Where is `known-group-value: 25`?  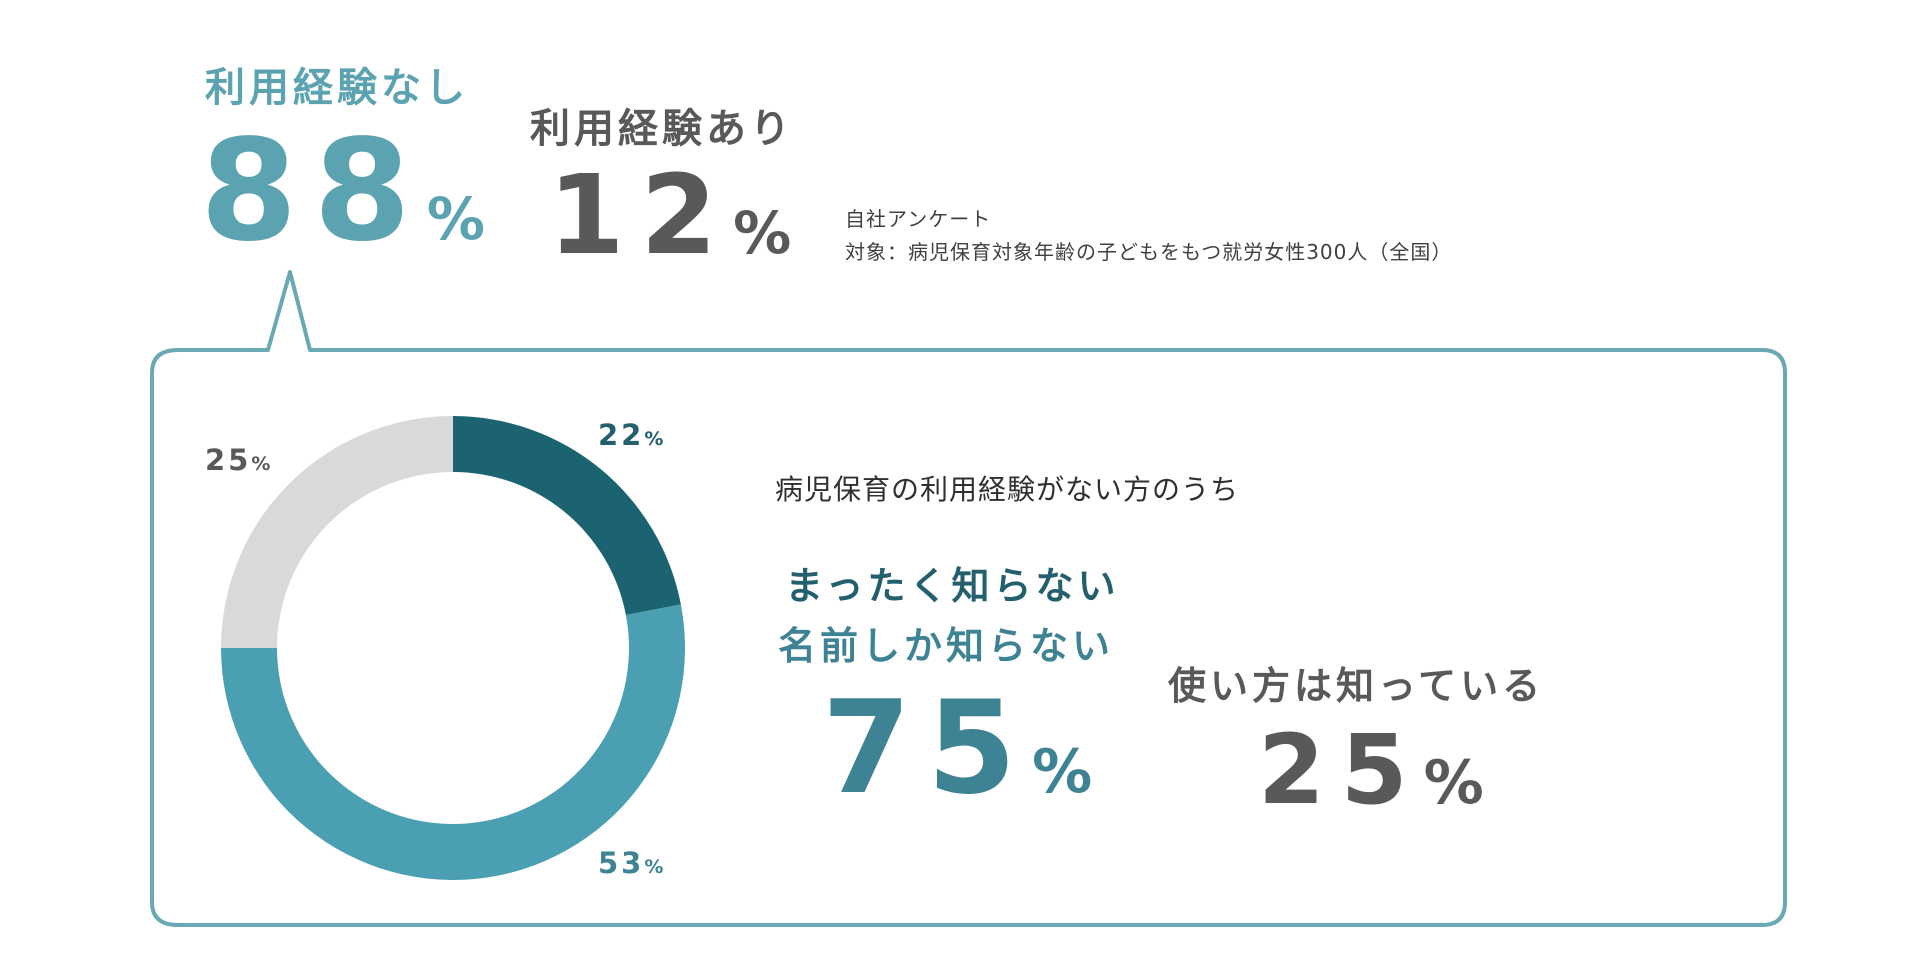
known-group-value: 25 is located at coordinates (1341, 770).